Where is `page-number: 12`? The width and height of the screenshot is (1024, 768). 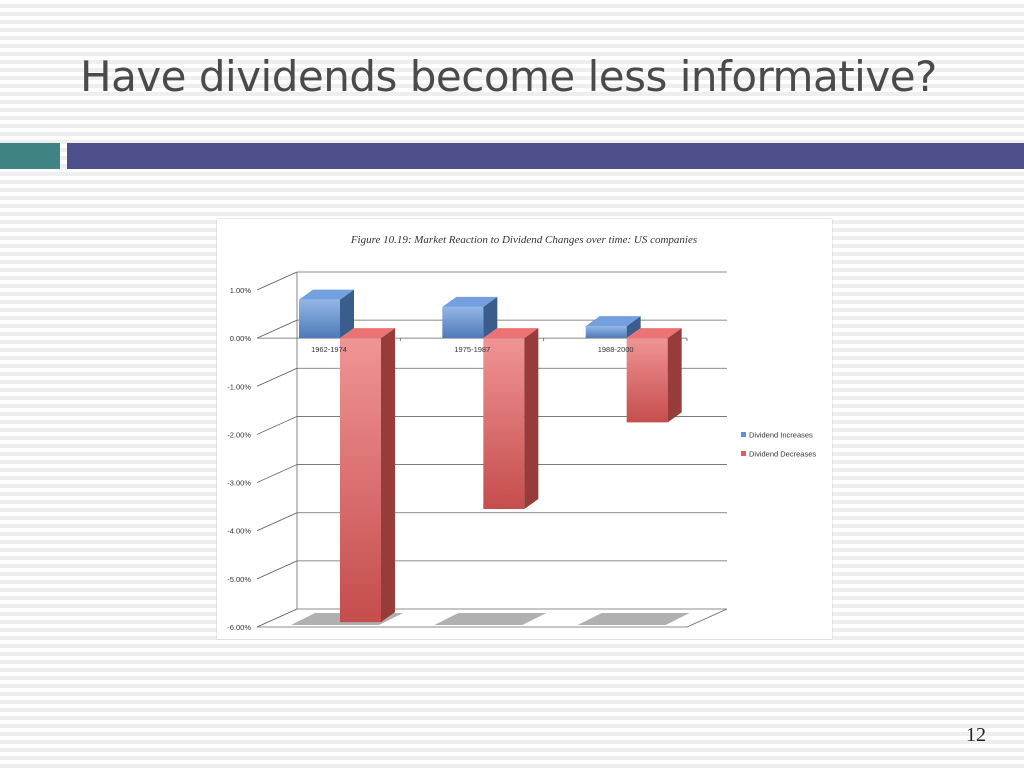
page-number: 12 is located at coordinates (976, 735).